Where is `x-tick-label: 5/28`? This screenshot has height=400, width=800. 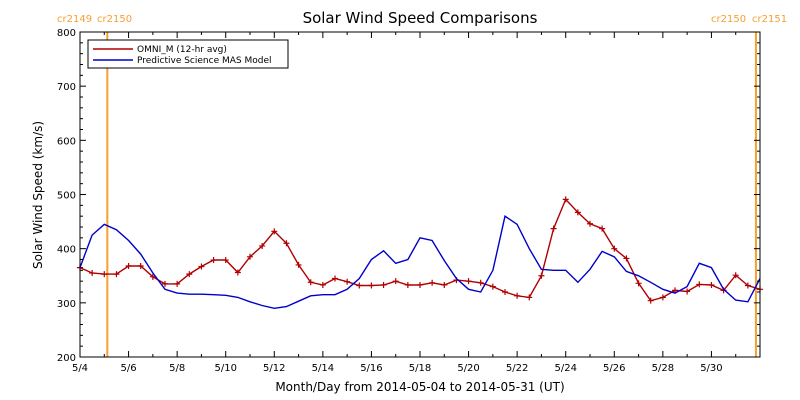 x-tick-label: 5/28 is located at coordinates (663, 368).